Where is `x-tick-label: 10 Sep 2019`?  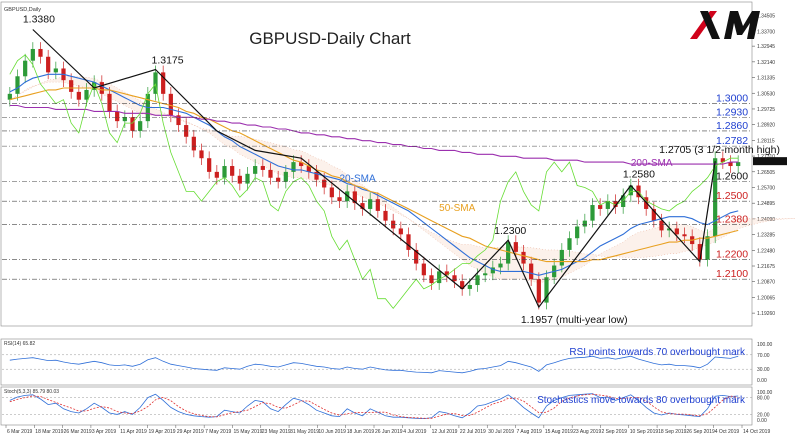
x-tick-label: 10 Sep 2019 is located at coordinates (644, 432).